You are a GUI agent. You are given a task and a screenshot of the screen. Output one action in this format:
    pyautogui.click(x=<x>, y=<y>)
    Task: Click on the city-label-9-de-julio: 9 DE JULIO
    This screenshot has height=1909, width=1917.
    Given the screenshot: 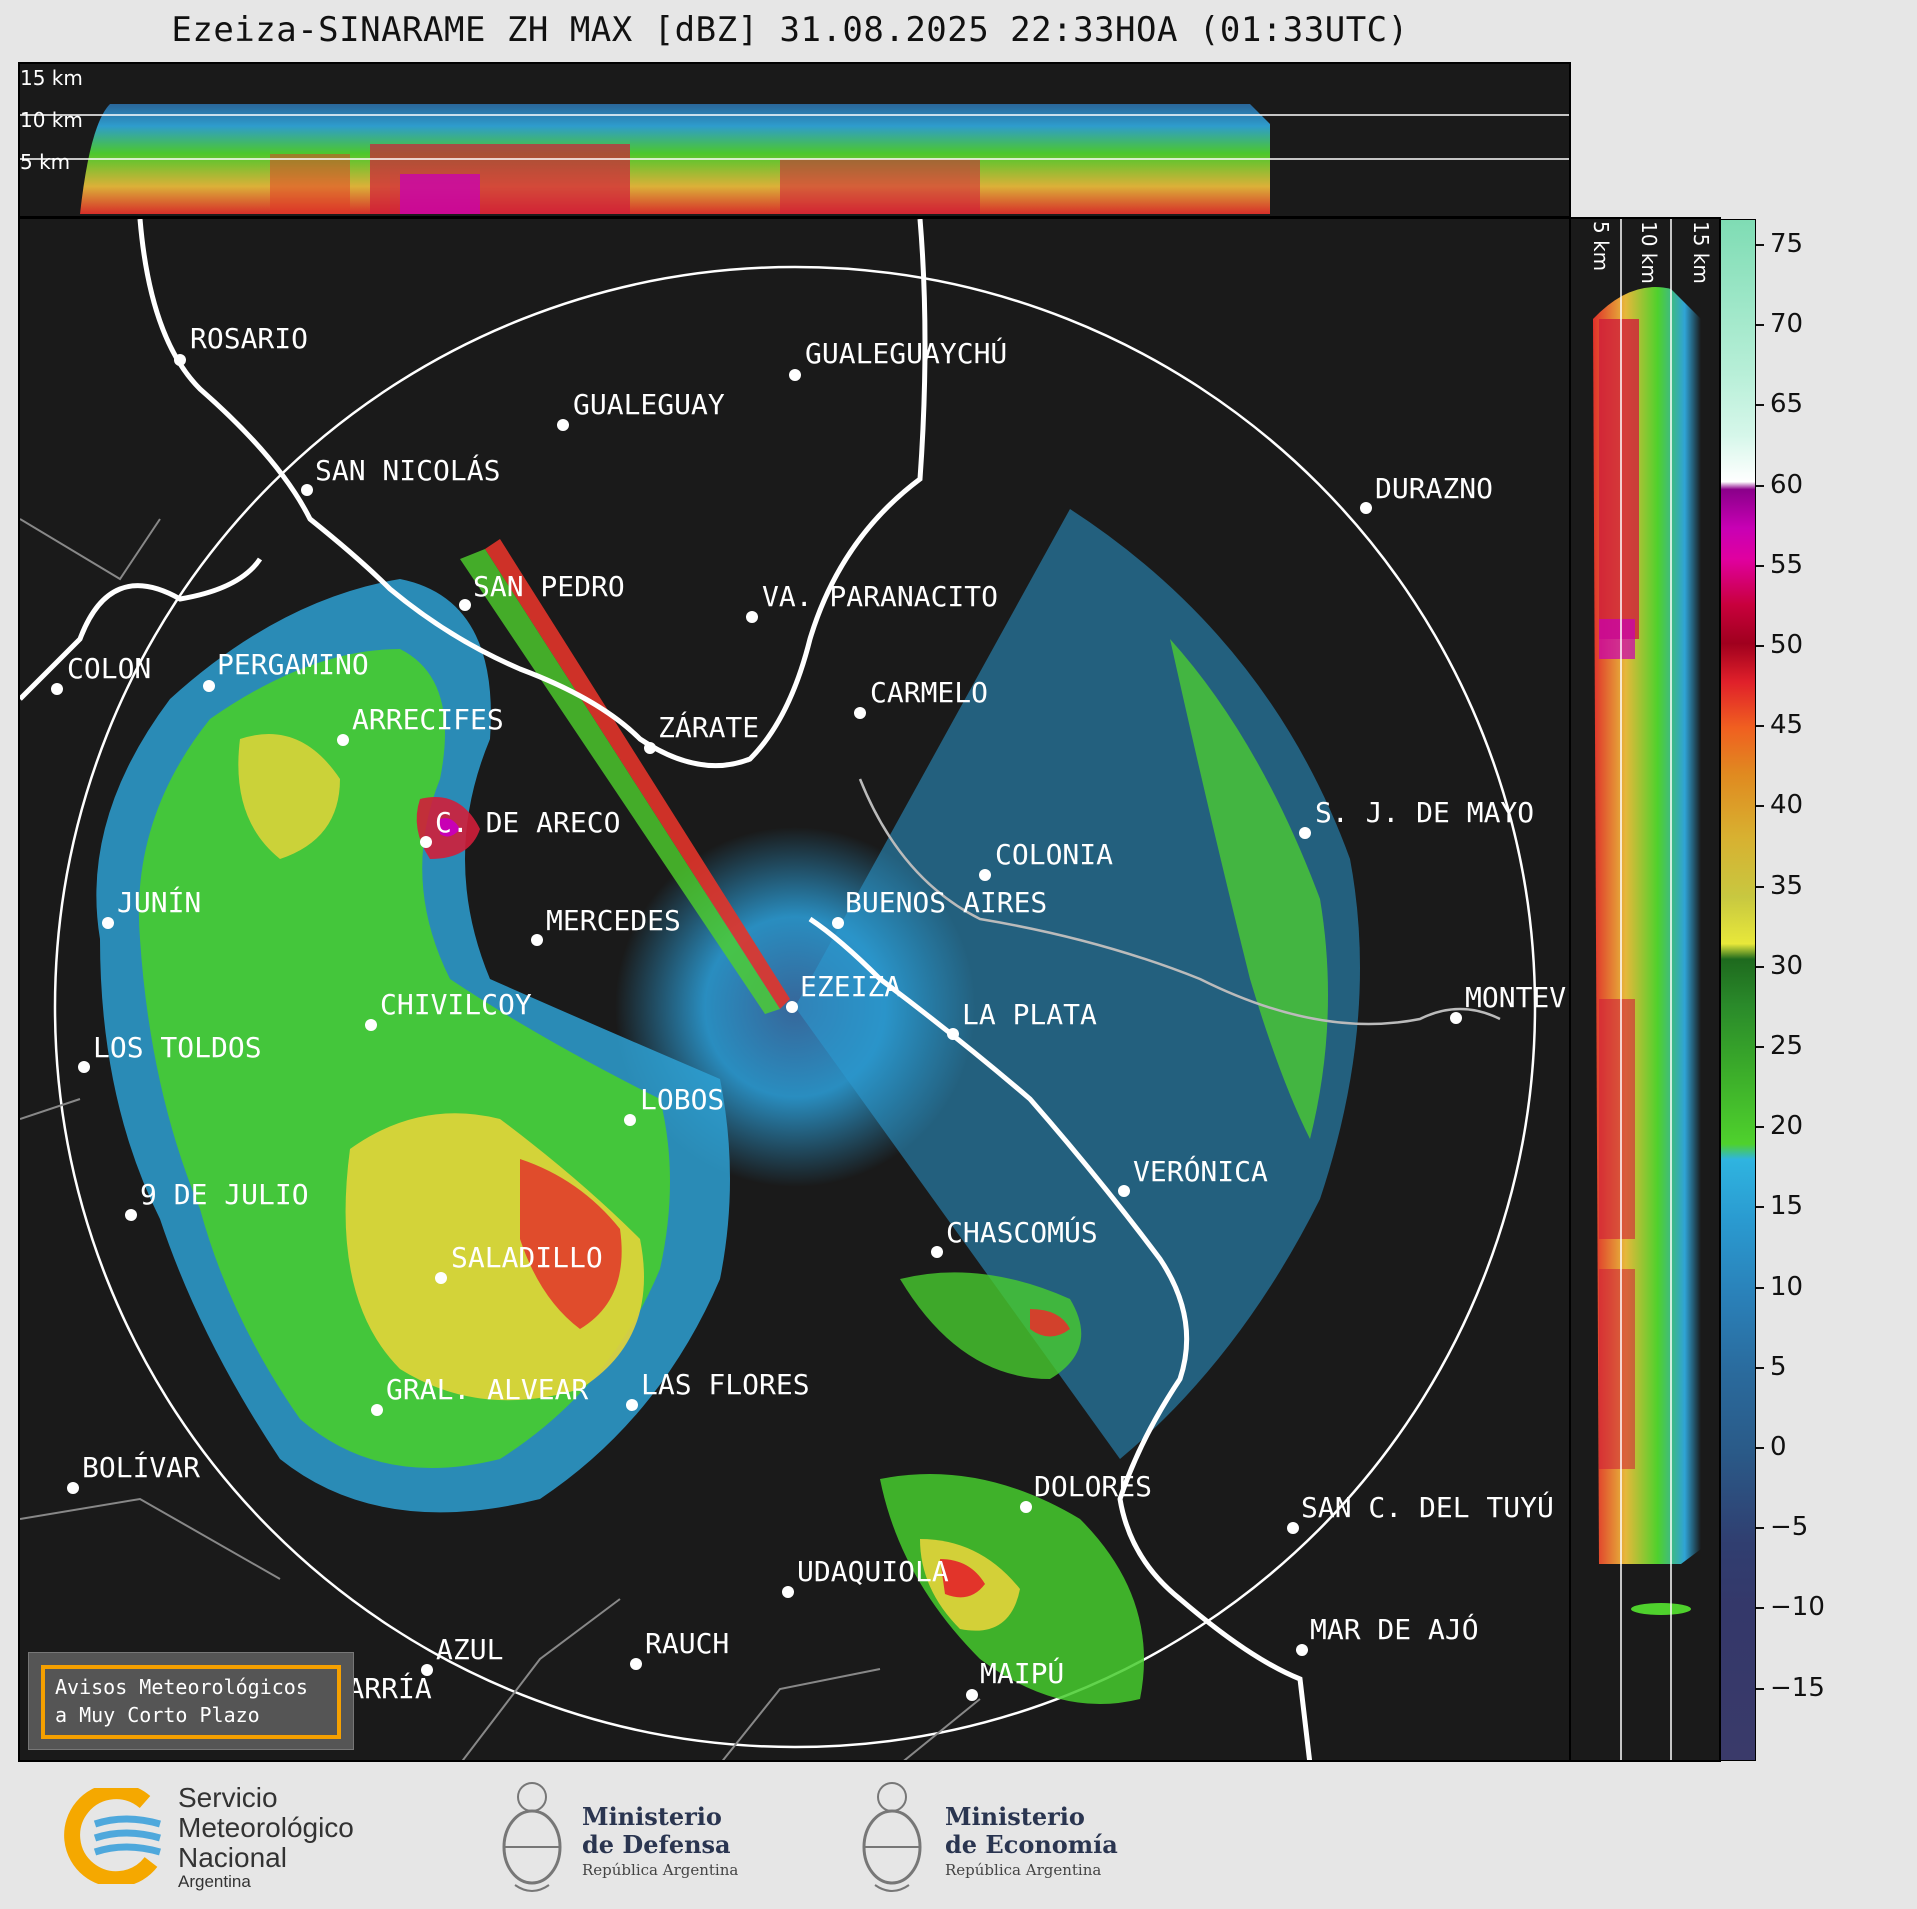 What is the action you would take?
    pyautogui.click(x=224, y=1194)
    